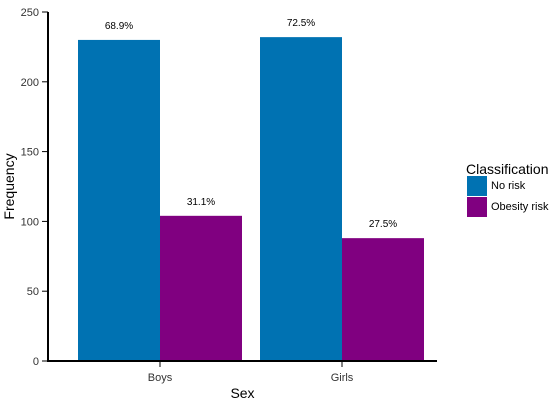 The height and width of the screenshot is (405, 550). I want to click on x-axis-title: Sex, so click(242, 393).